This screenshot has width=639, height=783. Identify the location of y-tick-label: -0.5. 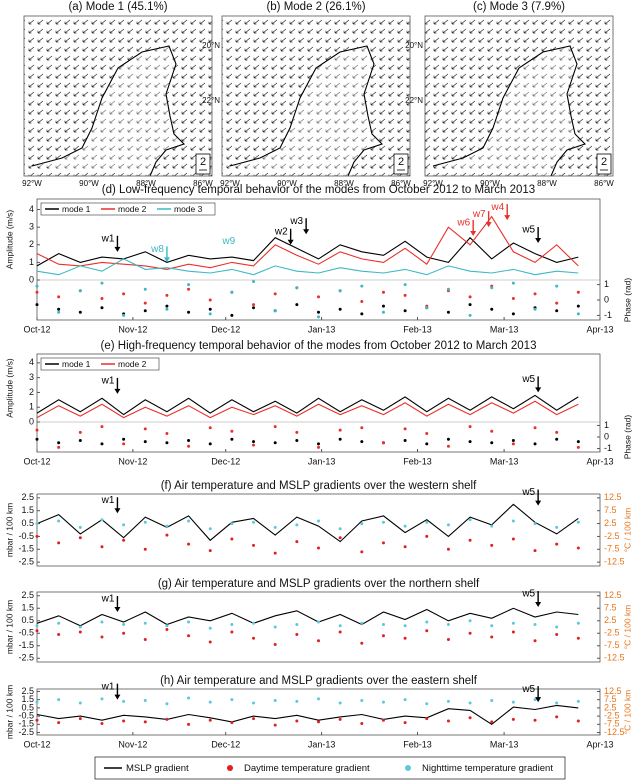
(26, 536).